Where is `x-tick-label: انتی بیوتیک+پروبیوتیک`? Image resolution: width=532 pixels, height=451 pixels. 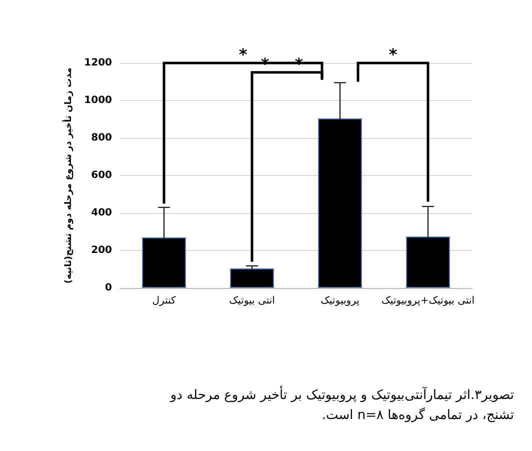 x-tick-label: انتی بیوتیک+پروبیوتیک is located at coordinates (428, 301).